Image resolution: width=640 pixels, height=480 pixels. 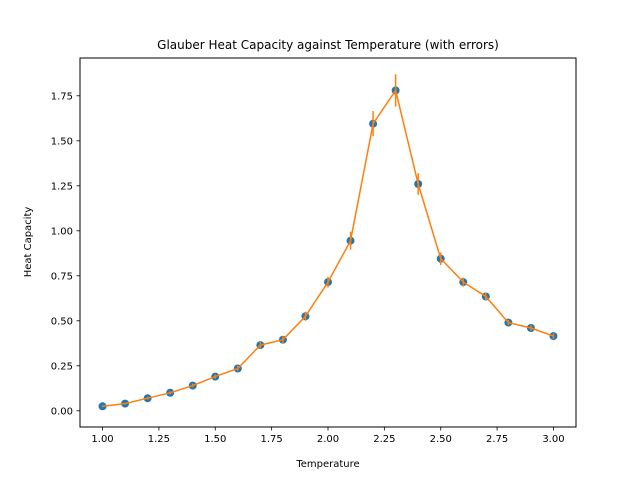 I want to click on y-tick-label: 1.75, so click(x=62, y=96).